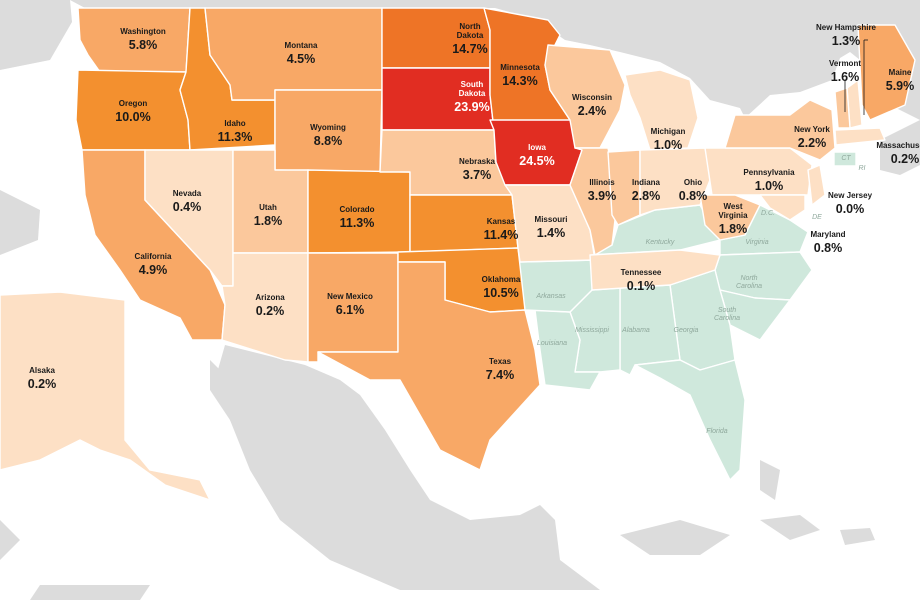  I want to click on abbr-ct: CT, so click(846, 158).